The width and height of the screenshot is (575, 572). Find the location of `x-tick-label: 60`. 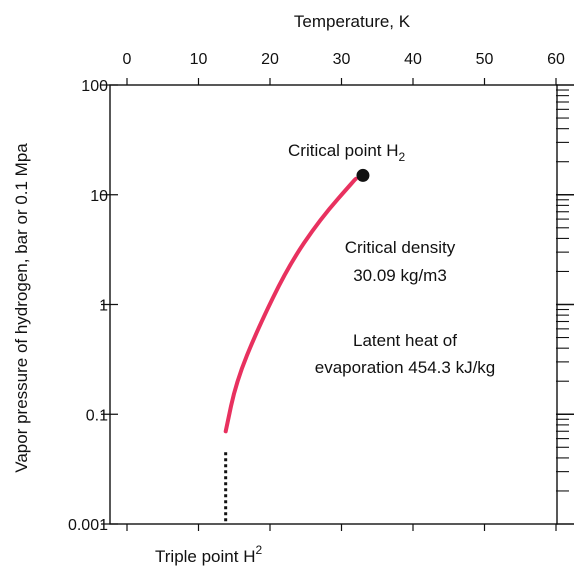

x-tick-label: 60 is located at coordinates (556, 59).